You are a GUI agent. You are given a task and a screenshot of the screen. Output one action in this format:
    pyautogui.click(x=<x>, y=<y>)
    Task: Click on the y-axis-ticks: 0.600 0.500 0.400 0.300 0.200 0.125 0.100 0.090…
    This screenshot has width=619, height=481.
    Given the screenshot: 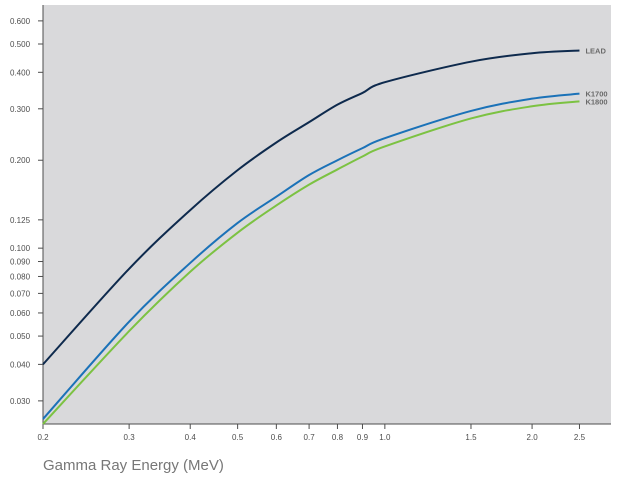 What is the action you would take?
    pyautogui.click(x=26, y=211)
    